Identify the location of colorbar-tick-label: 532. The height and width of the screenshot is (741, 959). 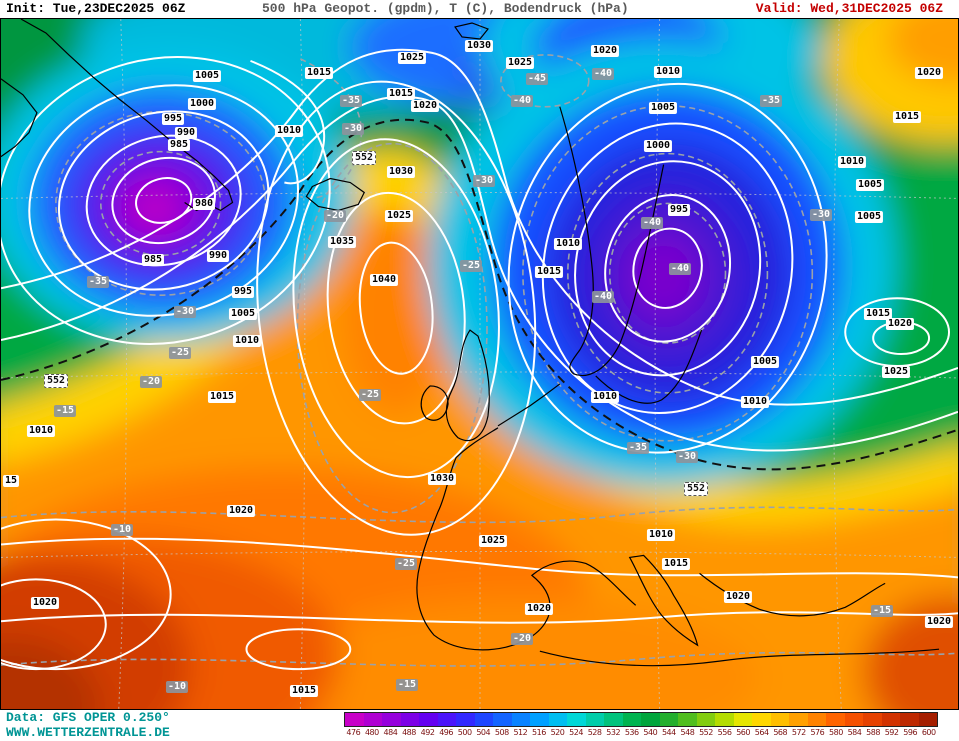
(613, 732).